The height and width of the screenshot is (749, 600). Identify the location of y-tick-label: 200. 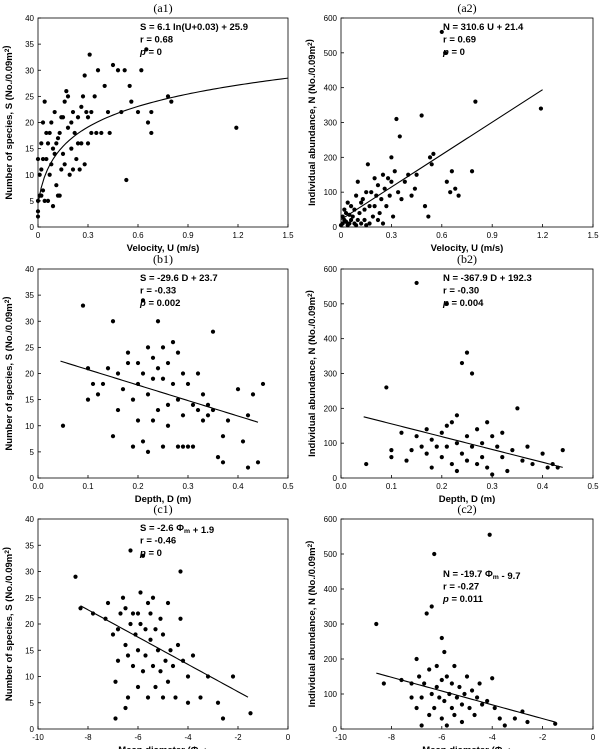
(331, 659).